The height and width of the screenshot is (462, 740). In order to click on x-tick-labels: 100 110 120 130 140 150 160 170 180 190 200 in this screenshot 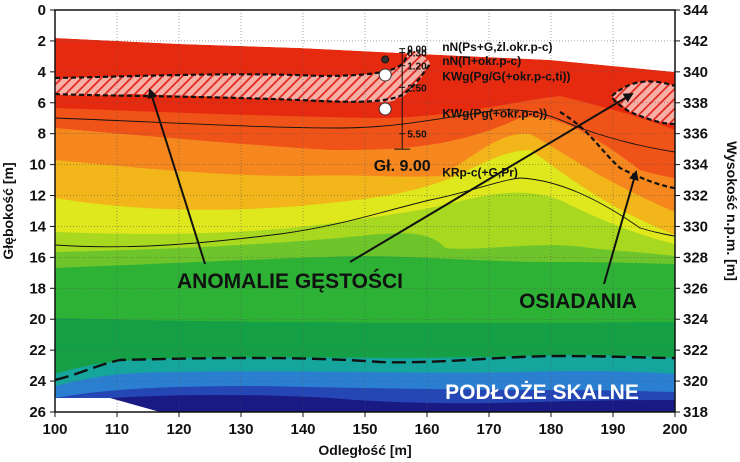, I will do `click(365, 425)`.